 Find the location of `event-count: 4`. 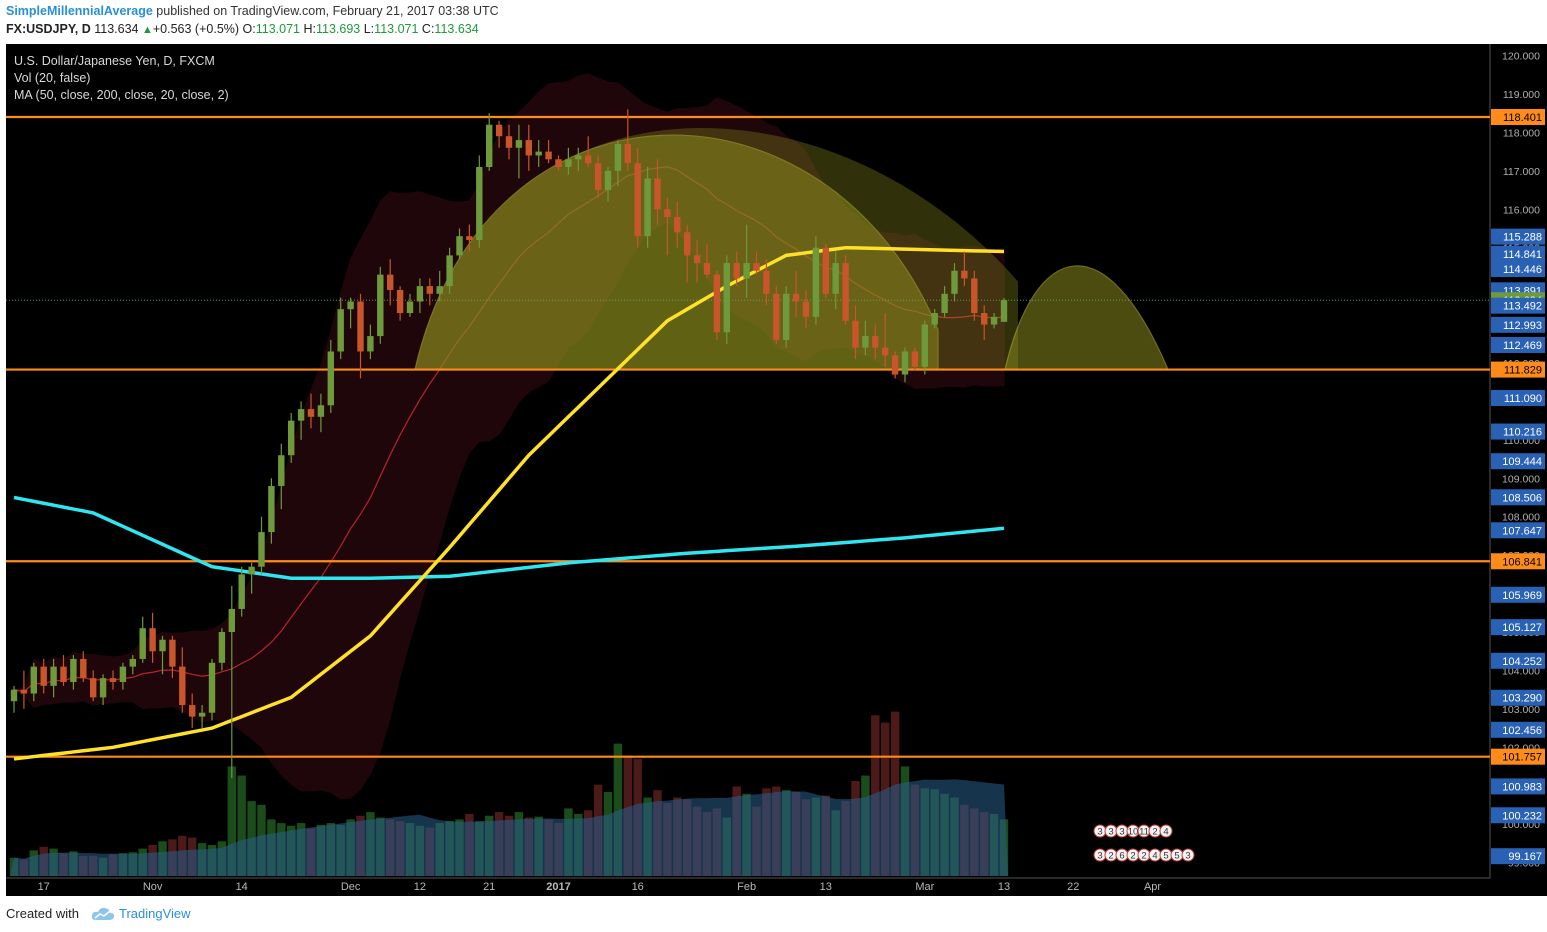

event-count: 4 is located at coordinates (1165, 832).